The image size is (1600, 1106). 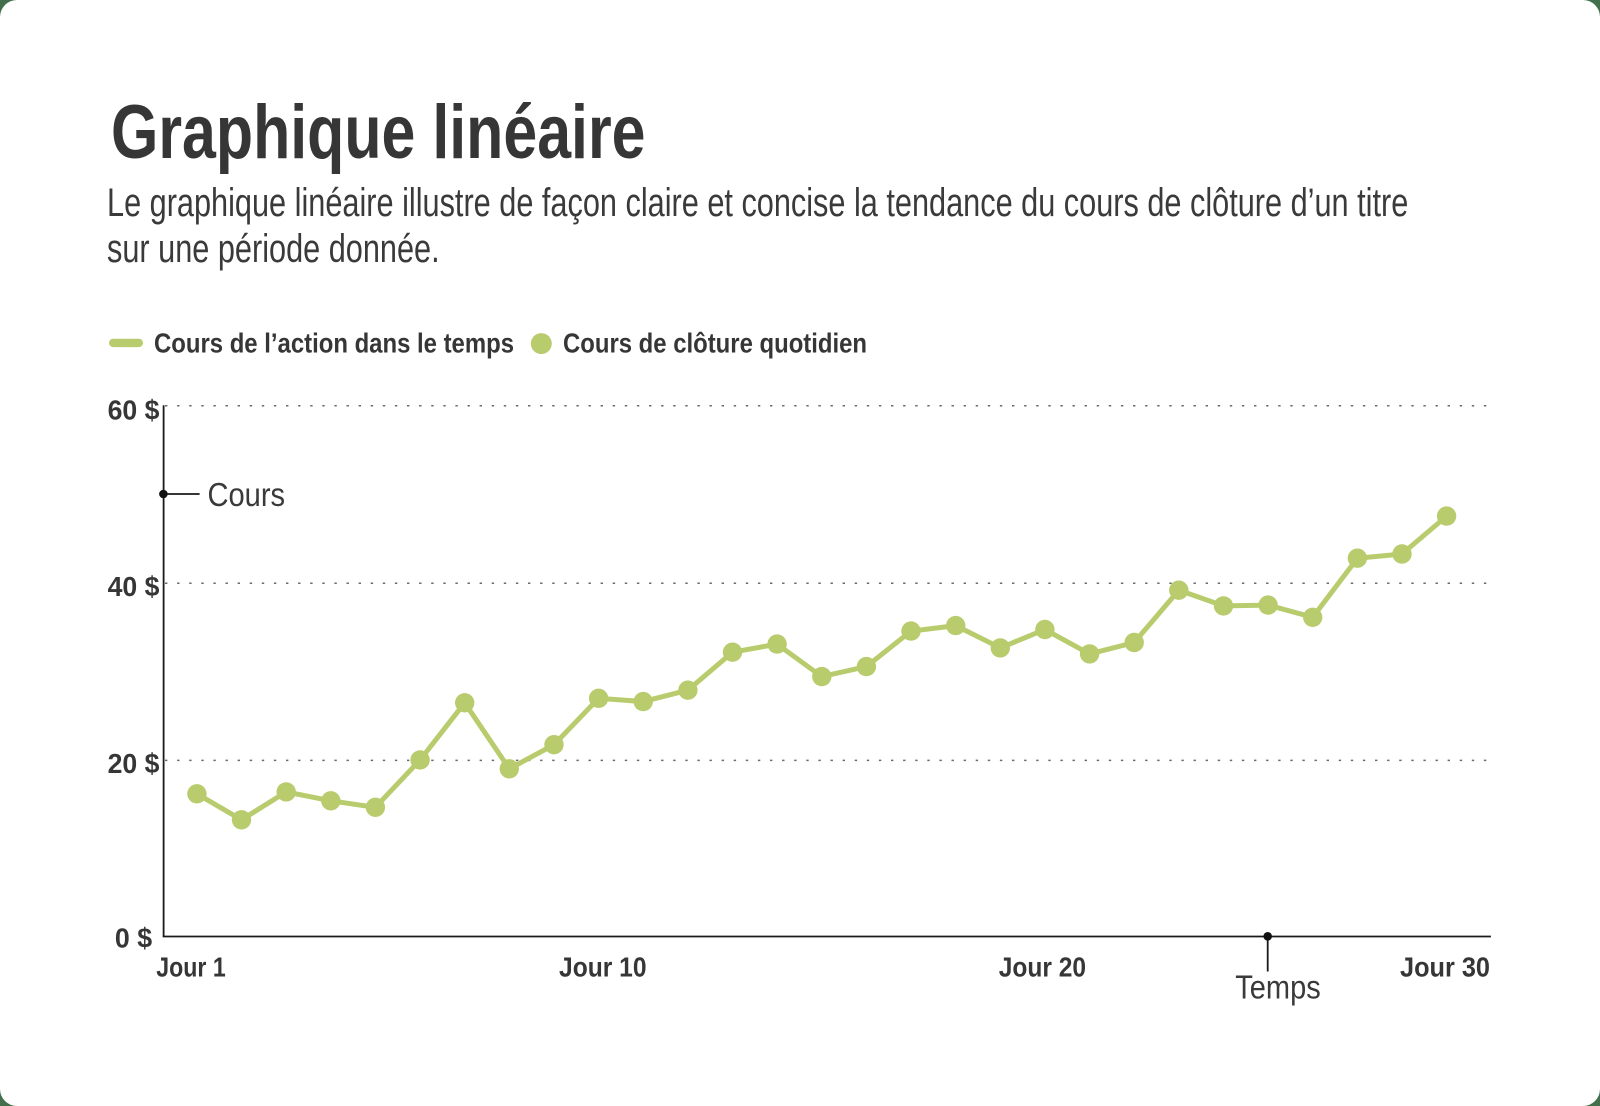 I want to click on svg-text: Jour 1, so click(x=190, y=967).